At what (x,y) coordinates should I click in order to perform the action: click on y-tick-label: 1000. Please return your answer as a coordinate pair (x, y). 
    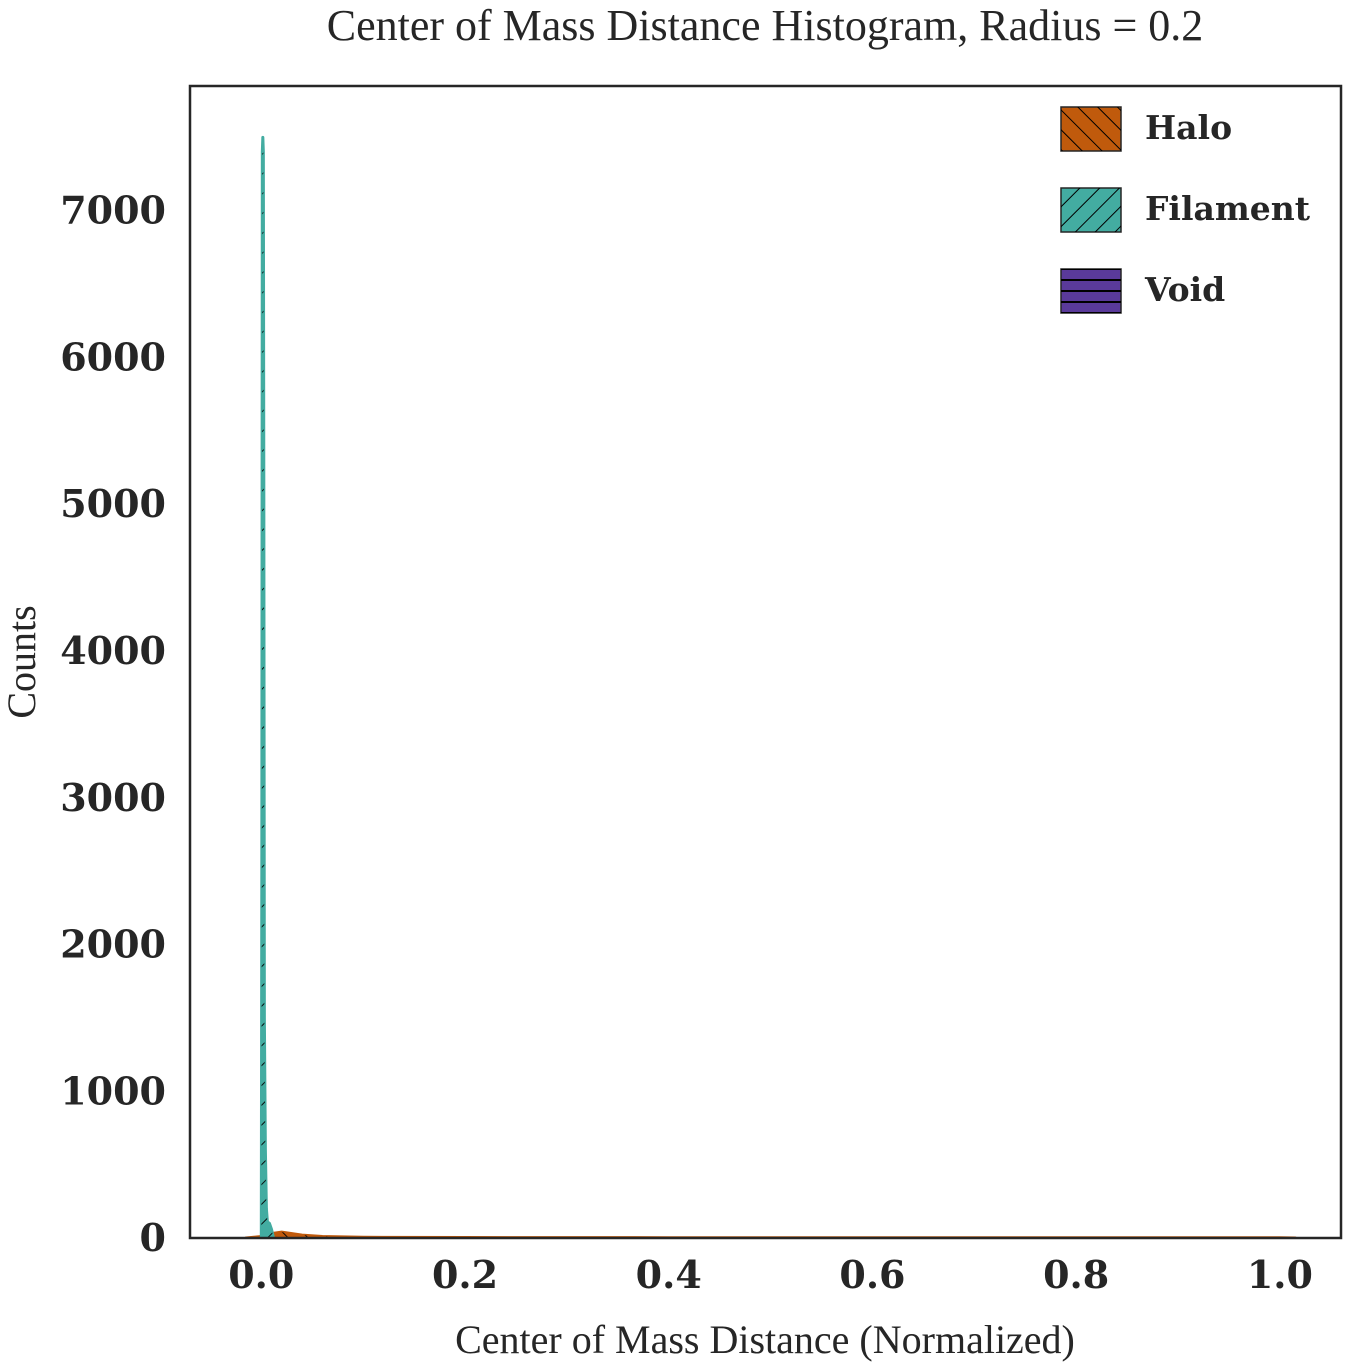
    Looking at the image, I should click on (113, 1090).